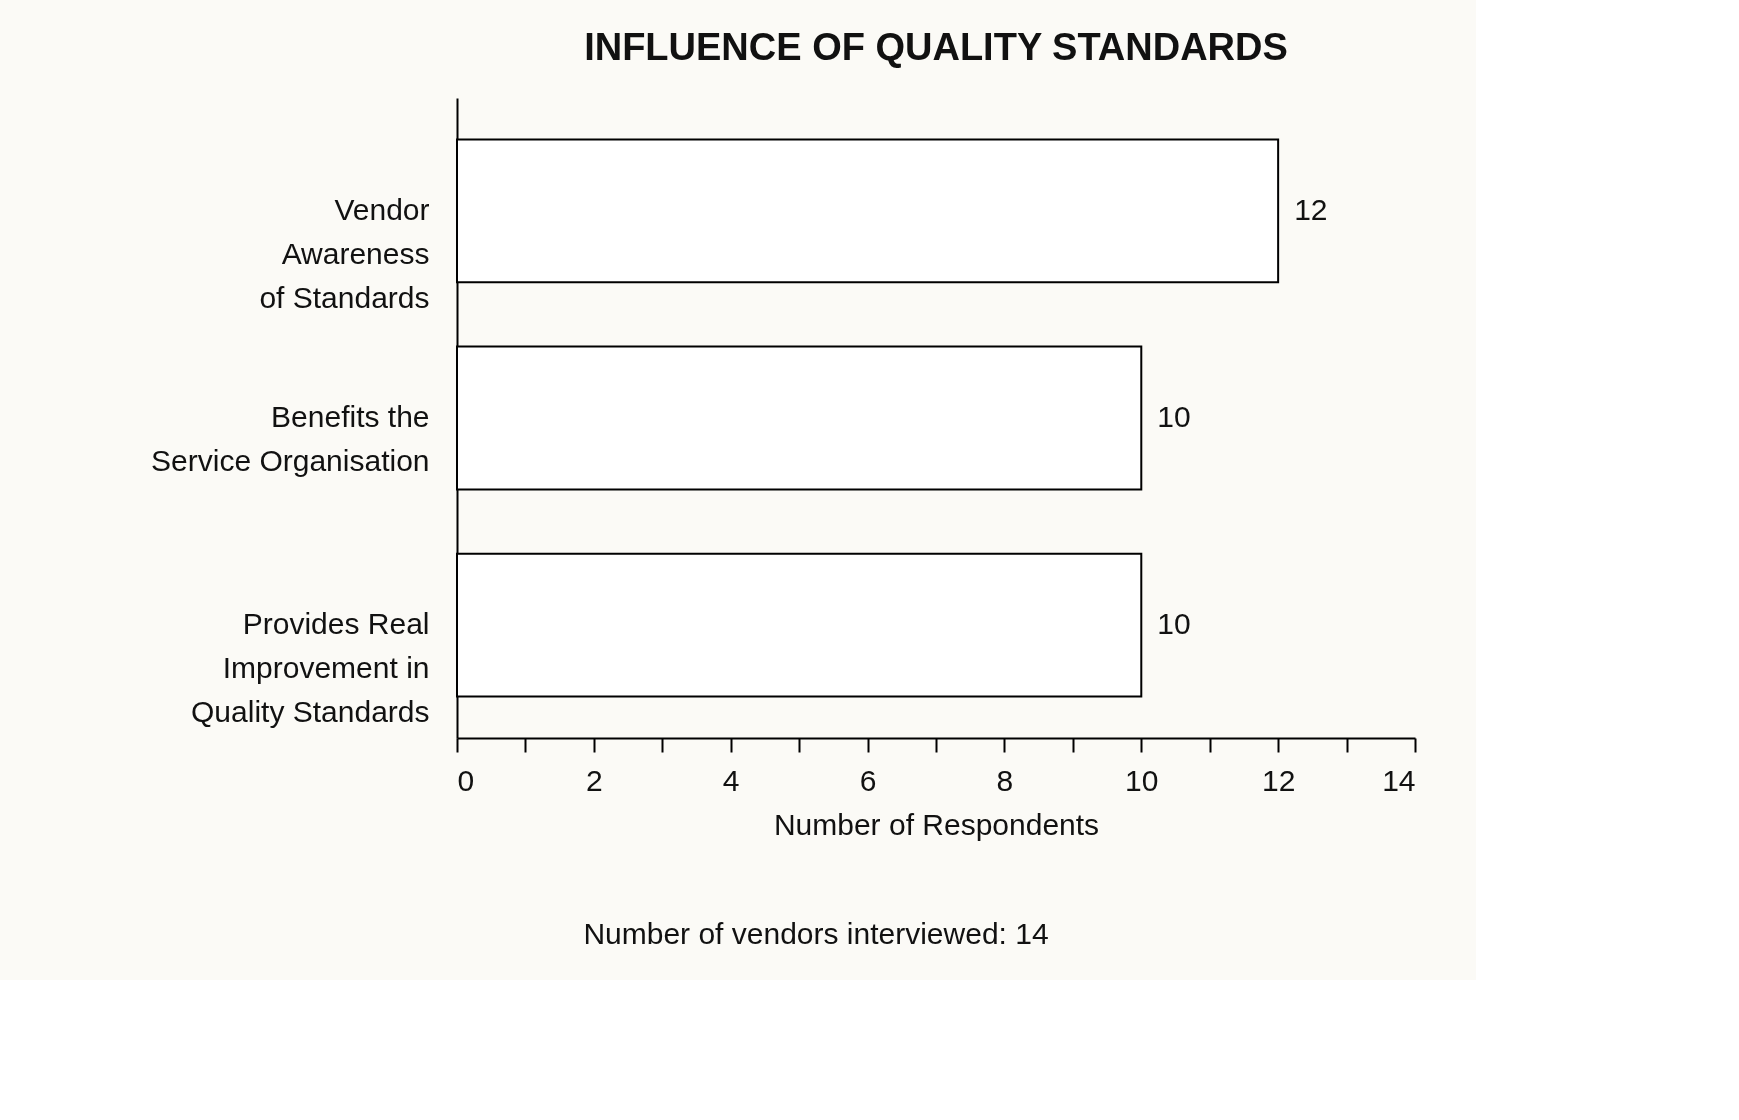 The image size is (1739, 1120). What do you see at coordinates (936, 824) in the screenshot?
I see `x-axis-title: Number of Respondents` at bounding box center [936, 824].